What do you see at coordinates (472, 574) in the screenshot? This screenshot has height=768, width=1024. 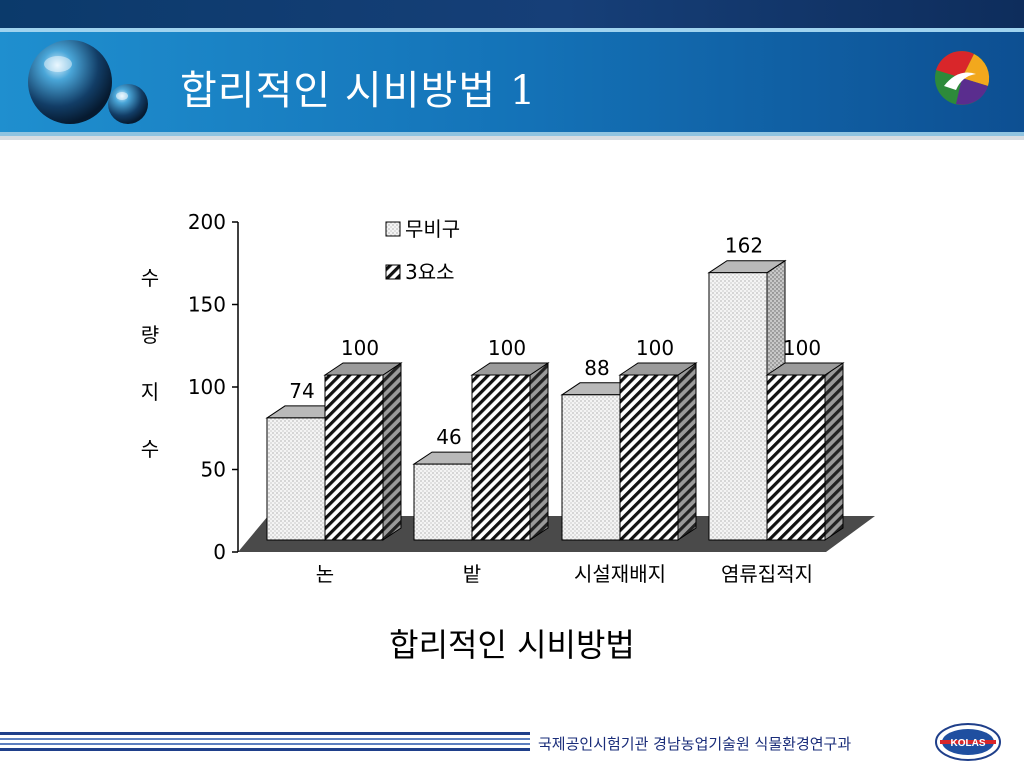 I see `x-tick-label: 밭` at bounding box center [472, 574].